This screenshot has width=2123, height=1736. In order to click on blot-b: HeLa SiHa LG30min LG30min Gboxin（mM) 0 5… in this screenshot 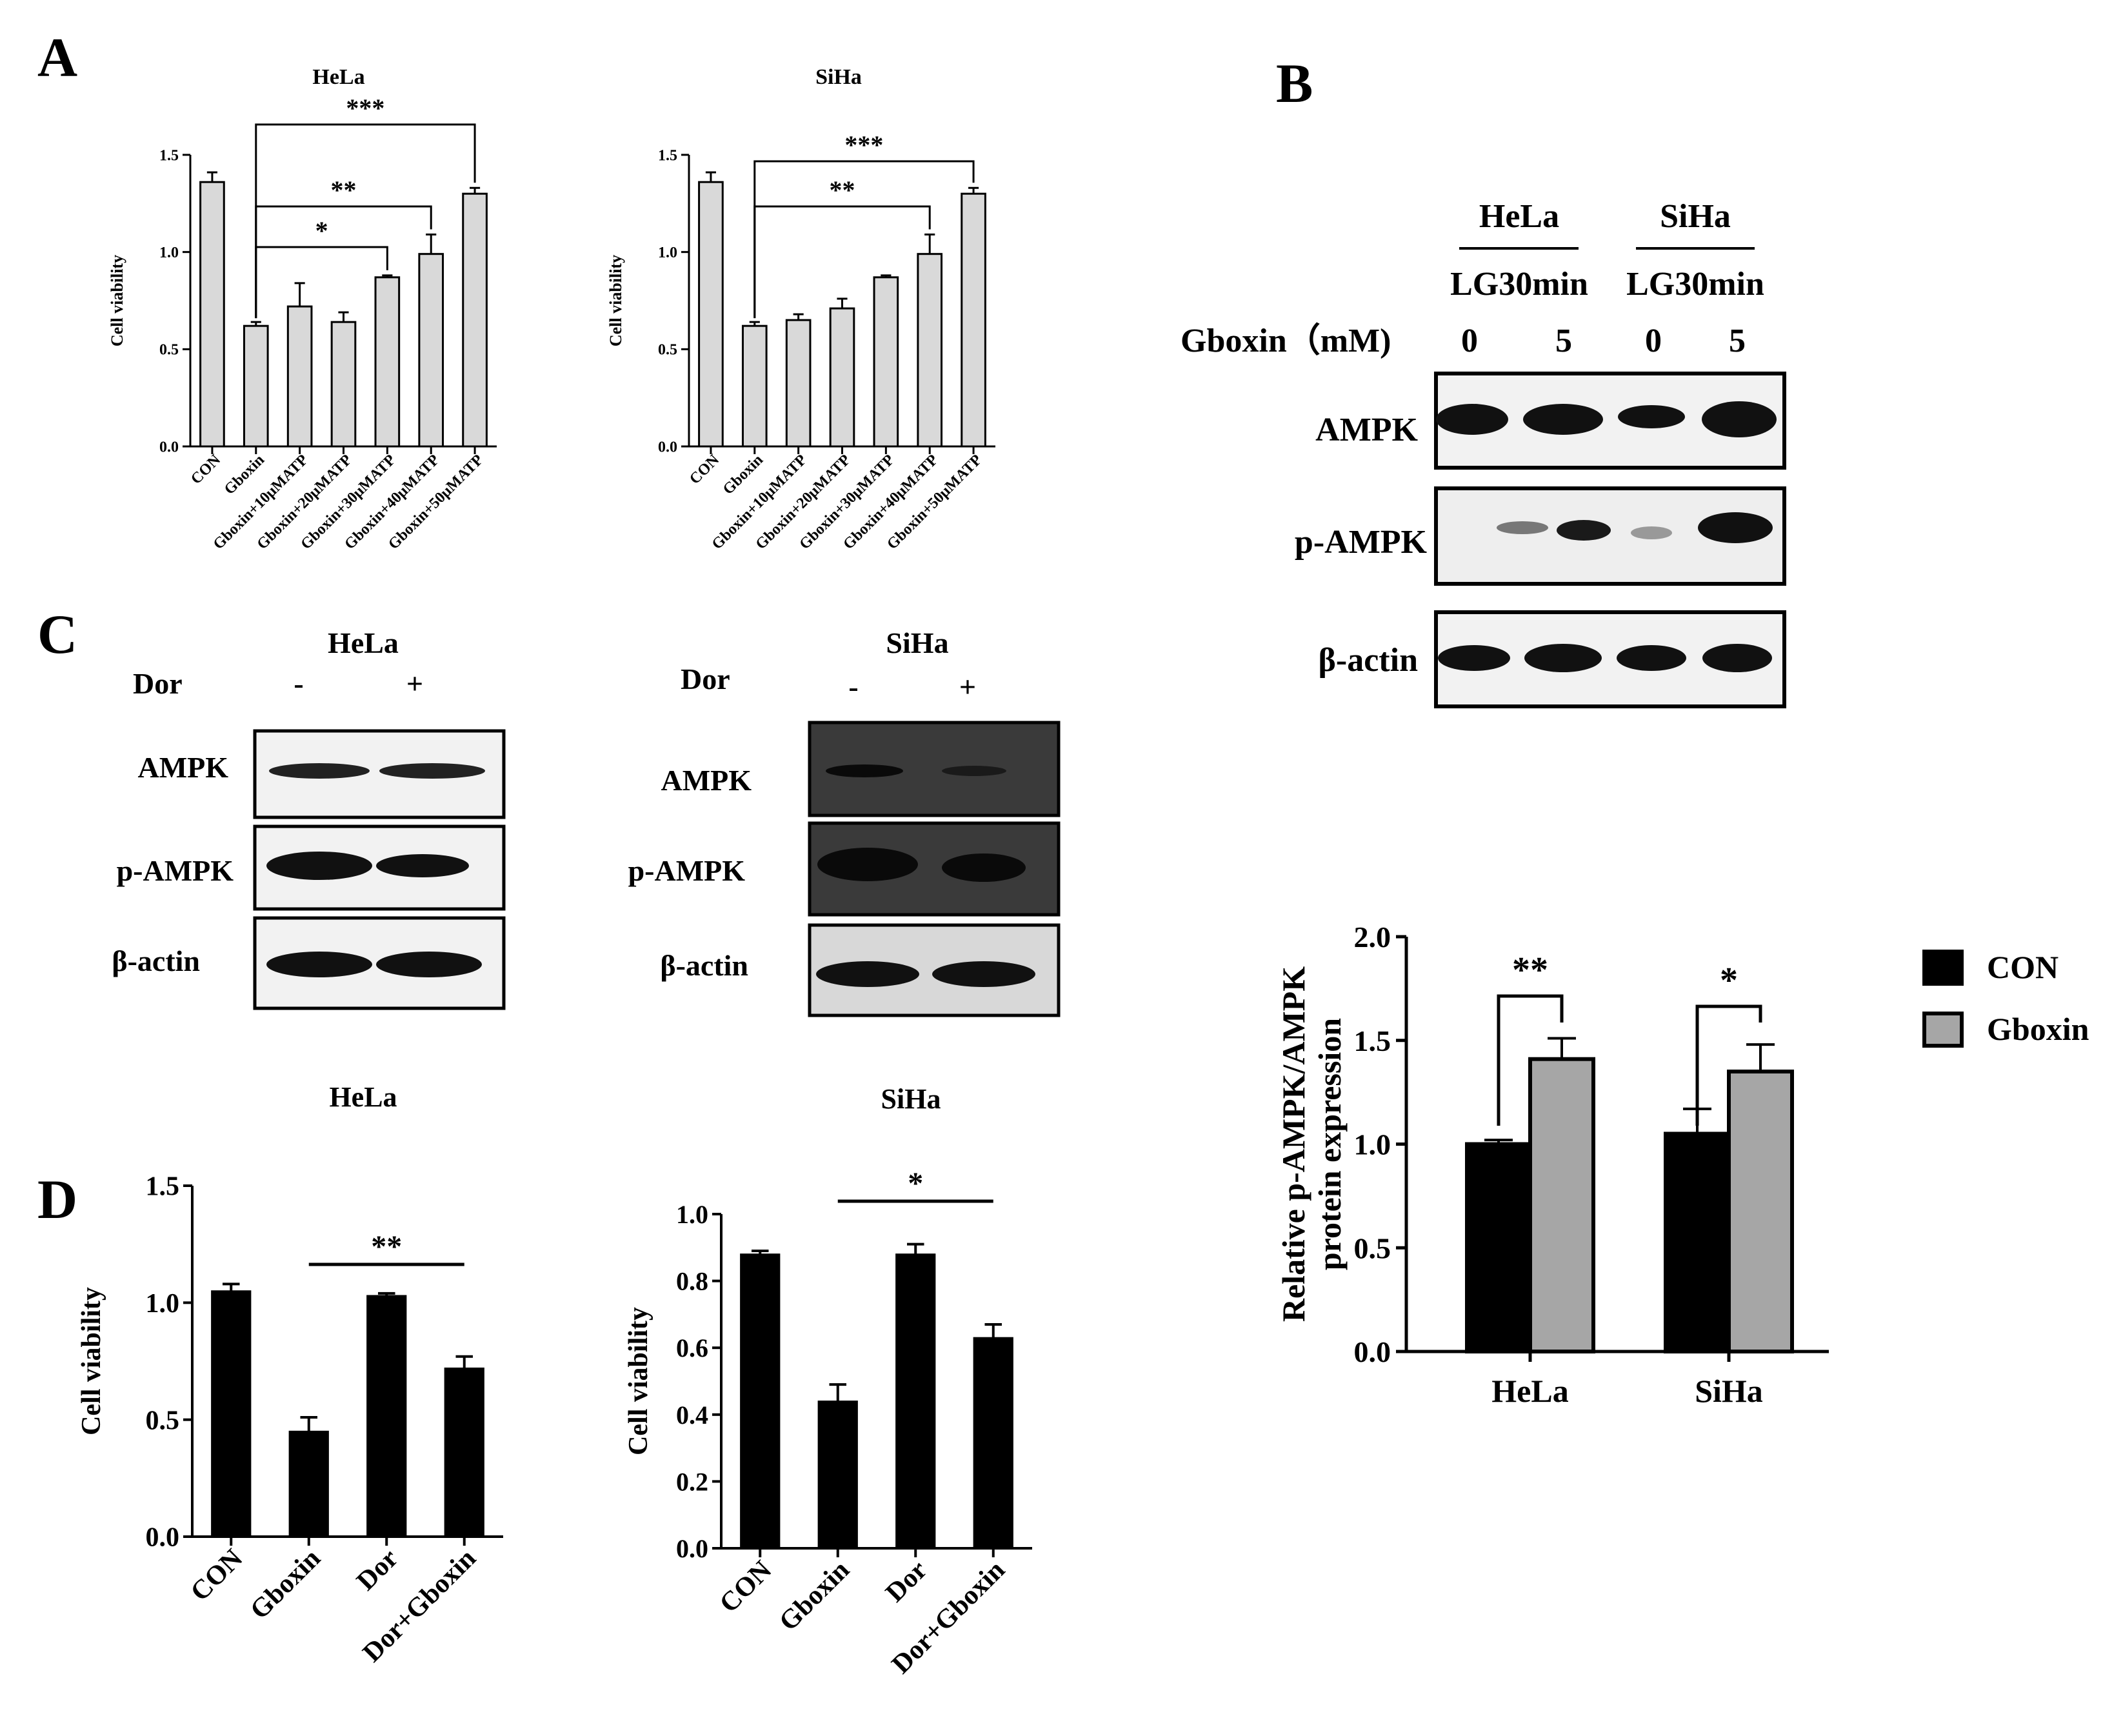, I will do `click(1483, 453)`.